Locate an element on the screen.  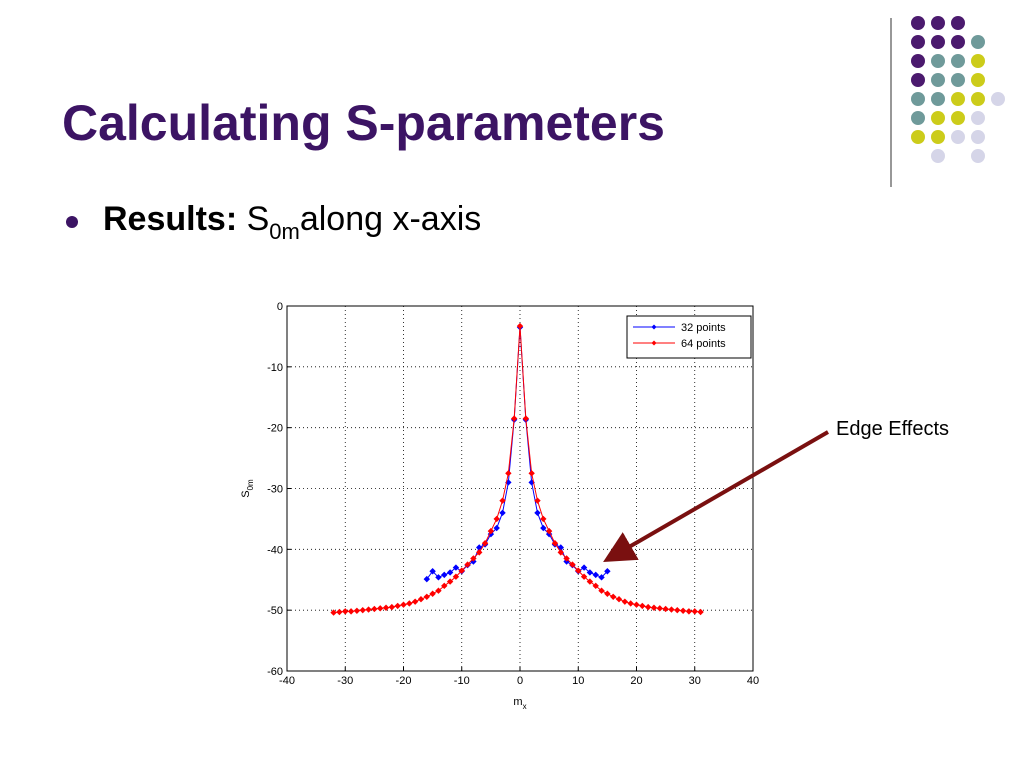
x-tick-label: -30 is located at coordinates (345, 681).